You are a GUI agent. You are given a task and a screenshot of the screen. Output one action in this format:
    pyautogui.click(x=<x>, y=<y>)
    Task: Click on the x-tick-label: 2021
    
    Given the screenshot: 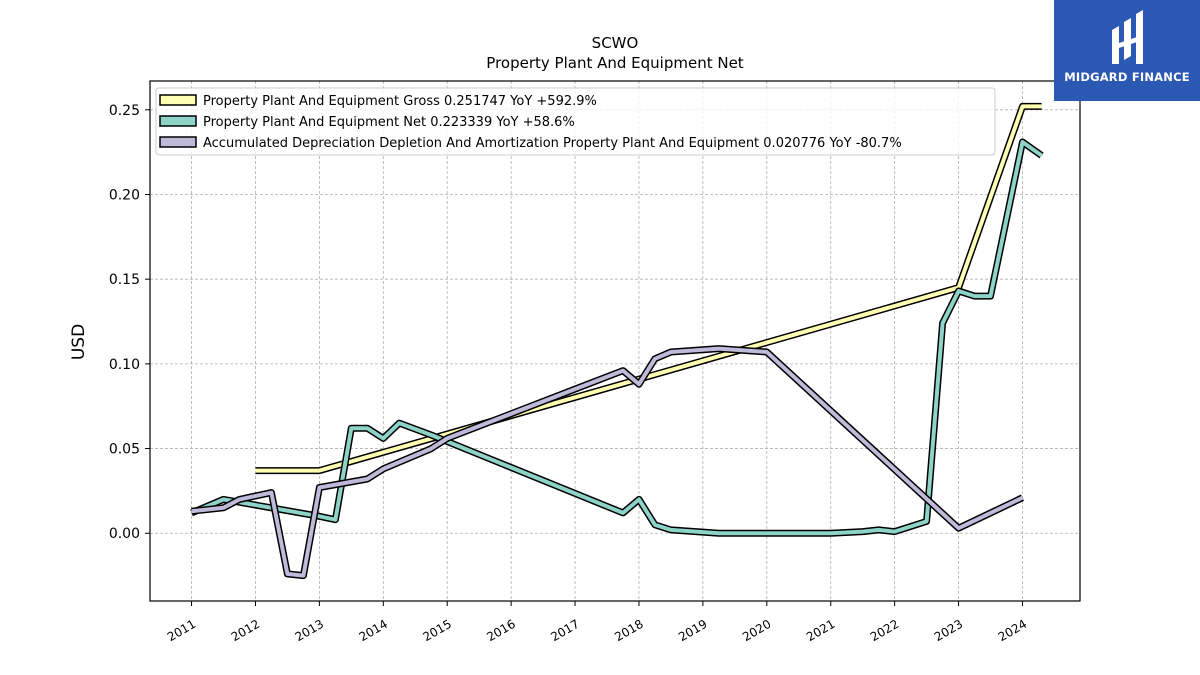 What is the action you would take?
    pyautogui.click(x=820, y=630)
    